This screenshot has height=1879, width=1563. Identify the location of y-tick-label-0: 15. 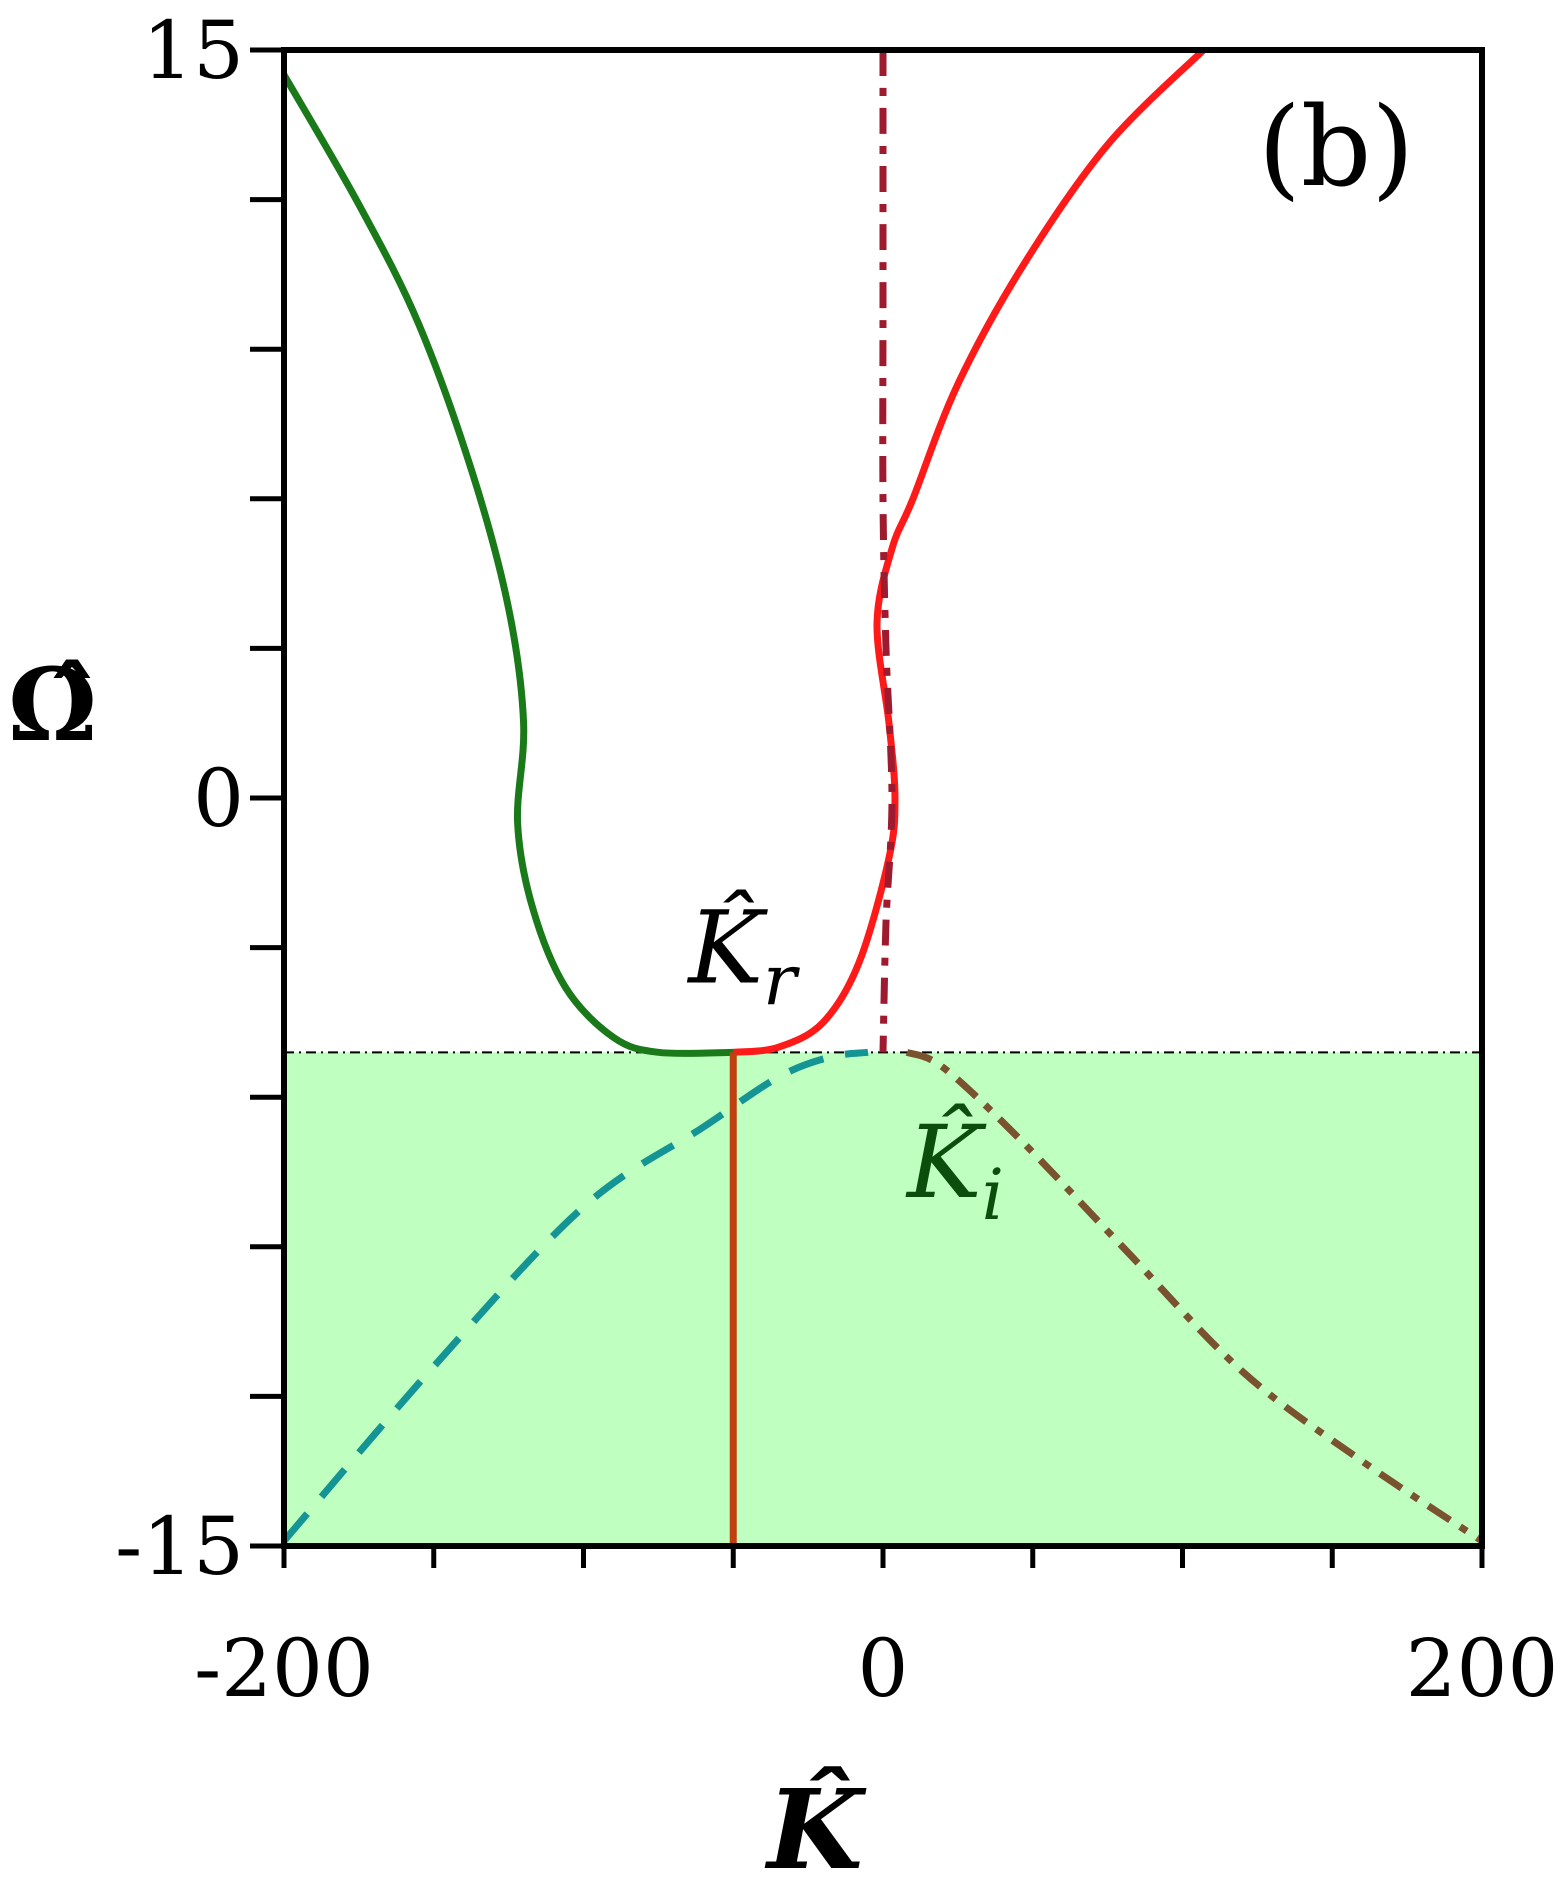
(193, 50).